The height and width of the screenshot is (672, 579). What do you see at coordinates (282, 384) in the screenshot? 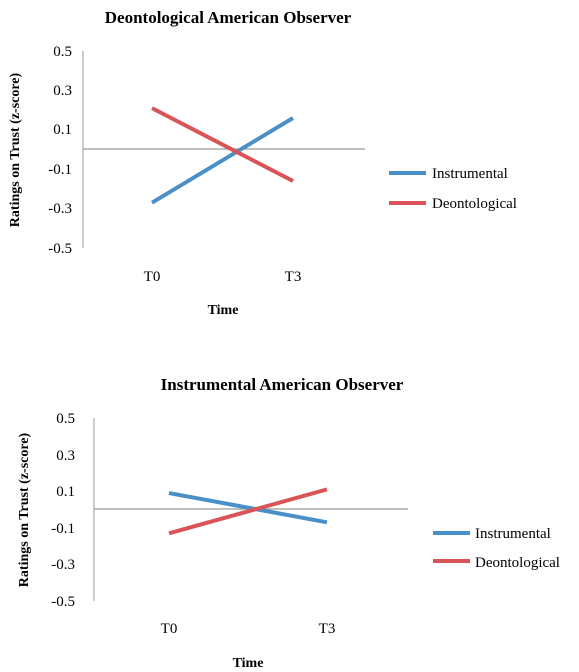
I see `chart-title: Instrumental American Observer` at bounding box center [282, 384].